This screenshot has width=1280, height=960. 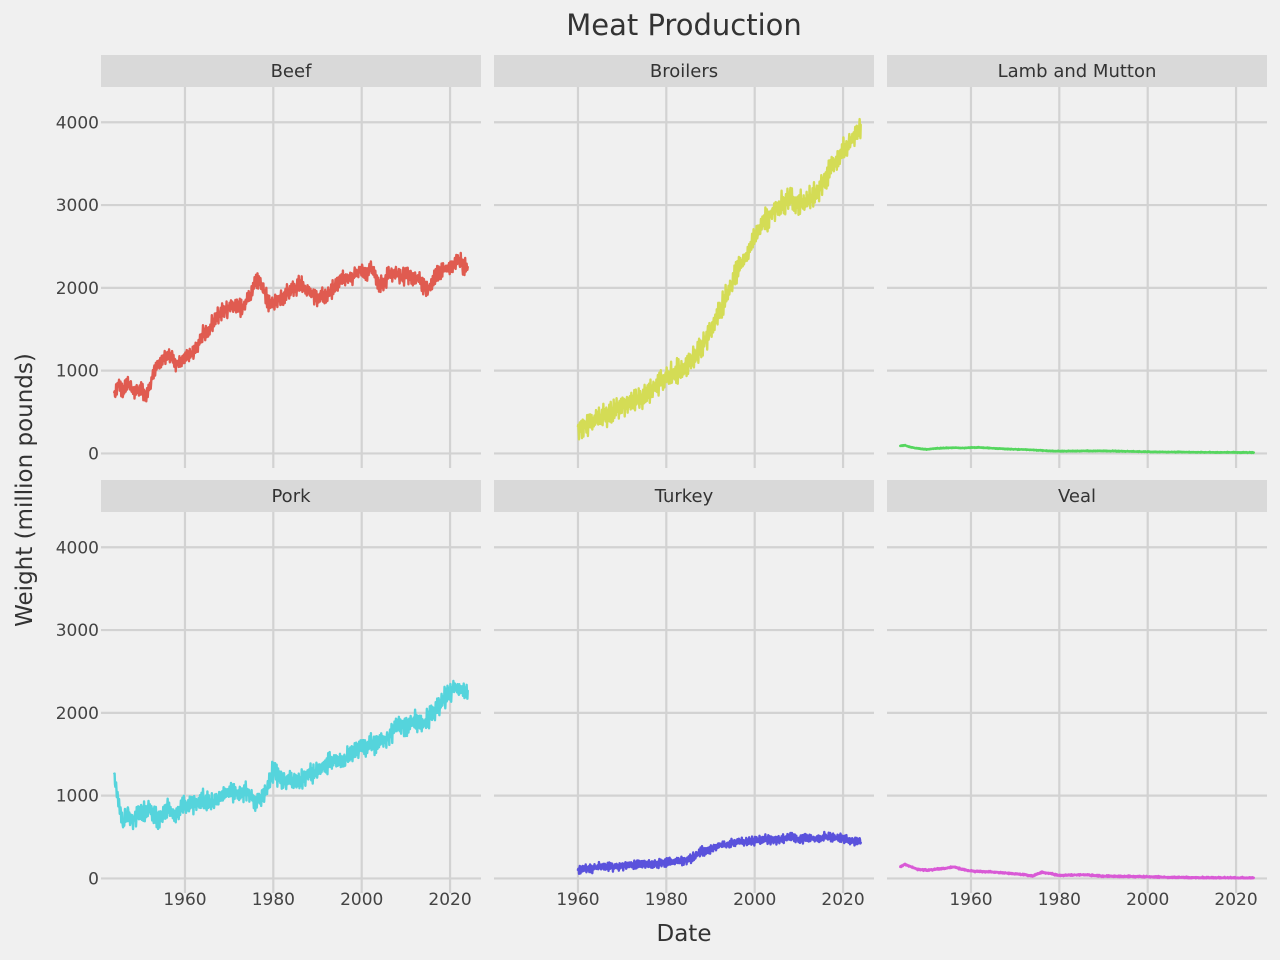 I want to click on series-line-lamb-and-mutton, so click(x=1077, y=449).